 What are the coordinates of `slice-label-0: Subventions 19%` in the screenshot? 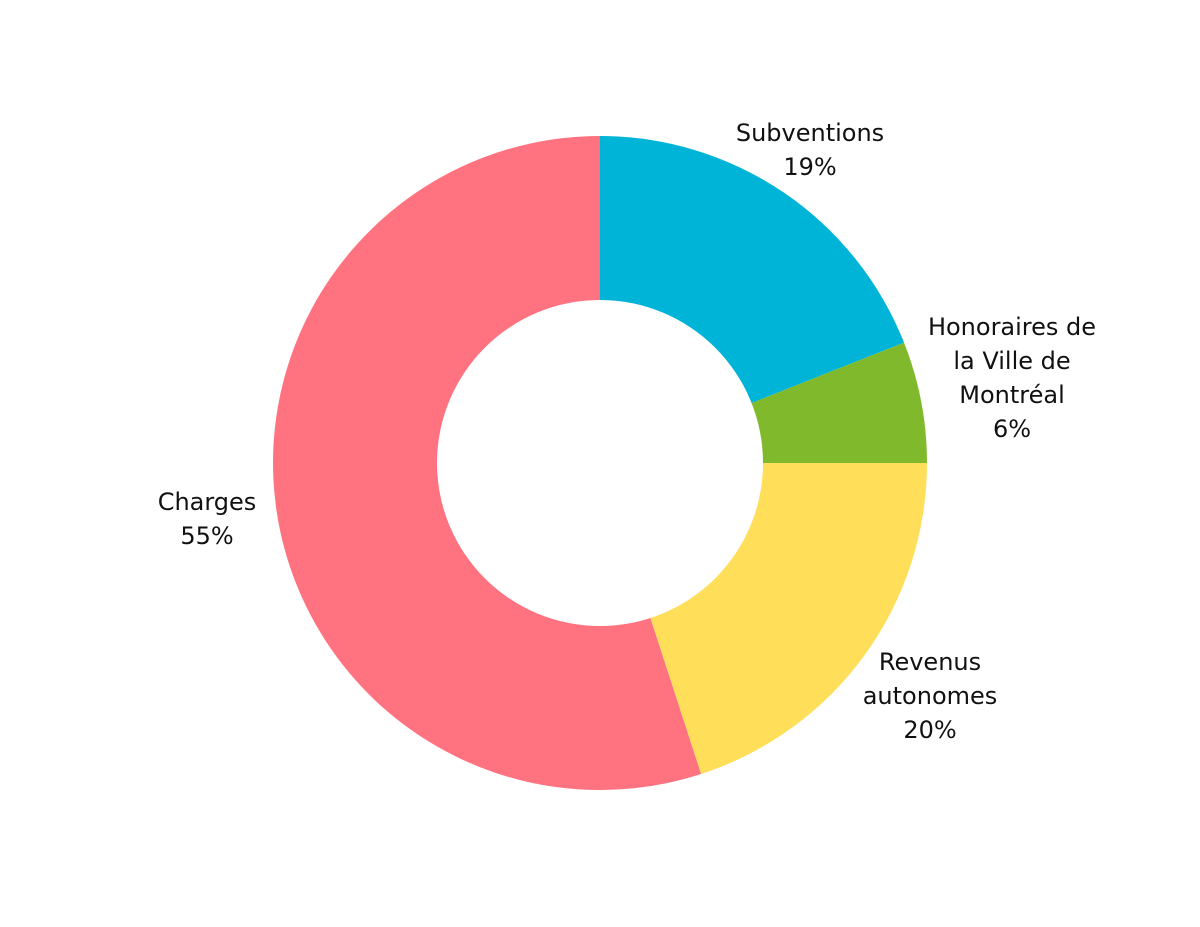 It's located at (810, 150).